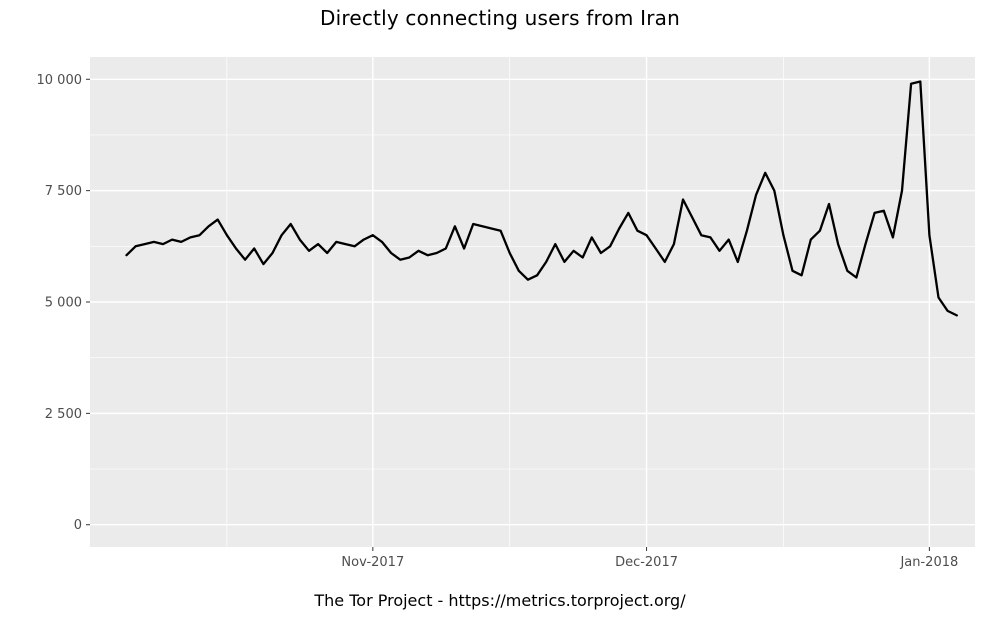 Image resolution: width=1000 pixels, height=625 pixels. What do you see at coordinates (646, 562) in the screenshot?
I see `x-tick-label: Dec-2017` at bounding box center [646, 562].